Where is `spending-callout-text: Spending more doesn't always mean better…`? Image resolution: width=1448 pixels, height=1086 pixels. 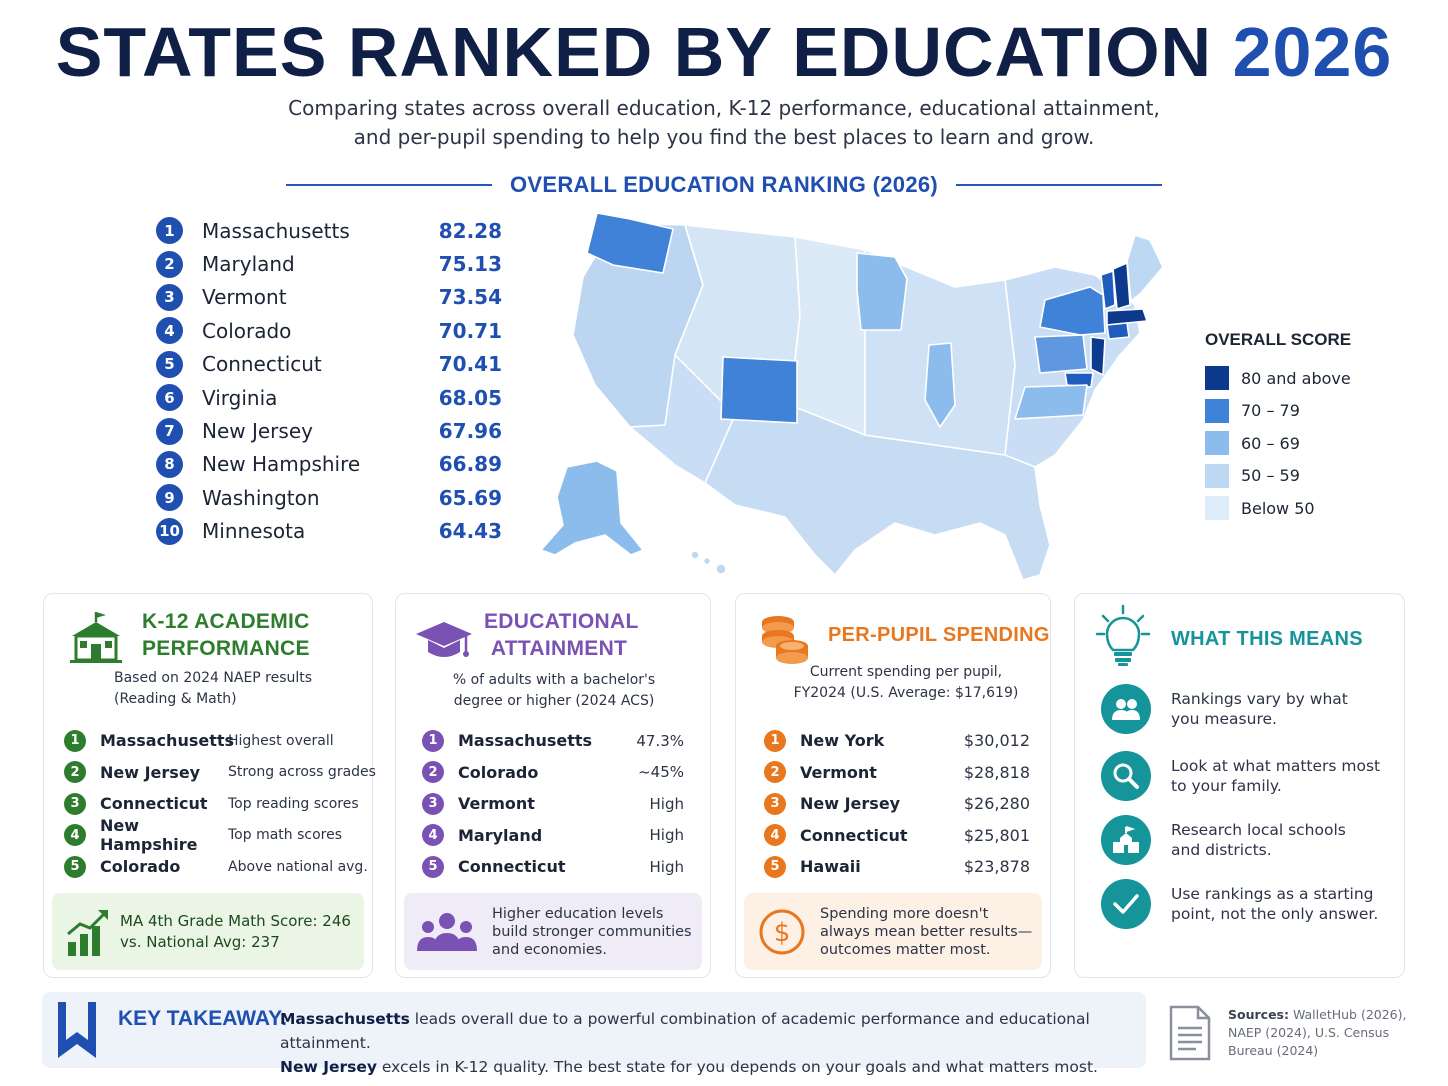
spending-callout-text: Spending more doesn't always mean better… is located at coordinates (926, 932).